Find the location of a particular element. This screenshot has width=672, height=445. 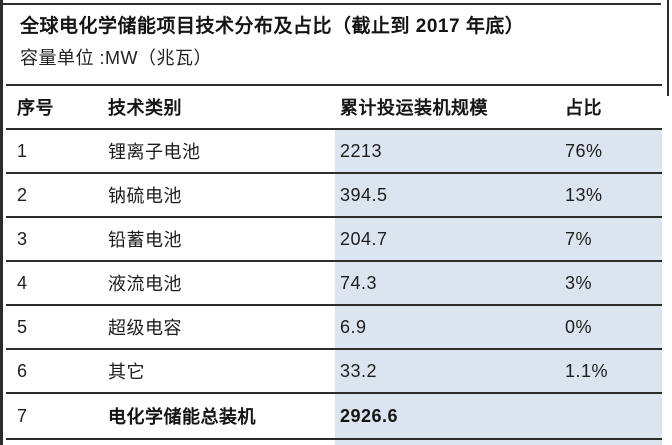

left-frame-edge is located at coordinates (1, 222).